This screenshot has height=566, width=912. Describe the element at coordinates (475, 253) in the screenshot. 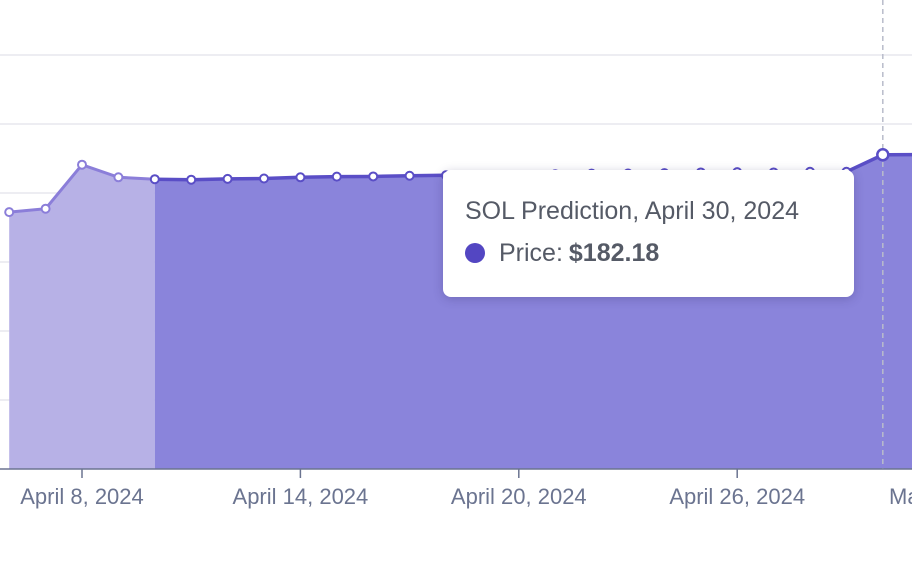

I see `tooltip-series-dot` at that location.